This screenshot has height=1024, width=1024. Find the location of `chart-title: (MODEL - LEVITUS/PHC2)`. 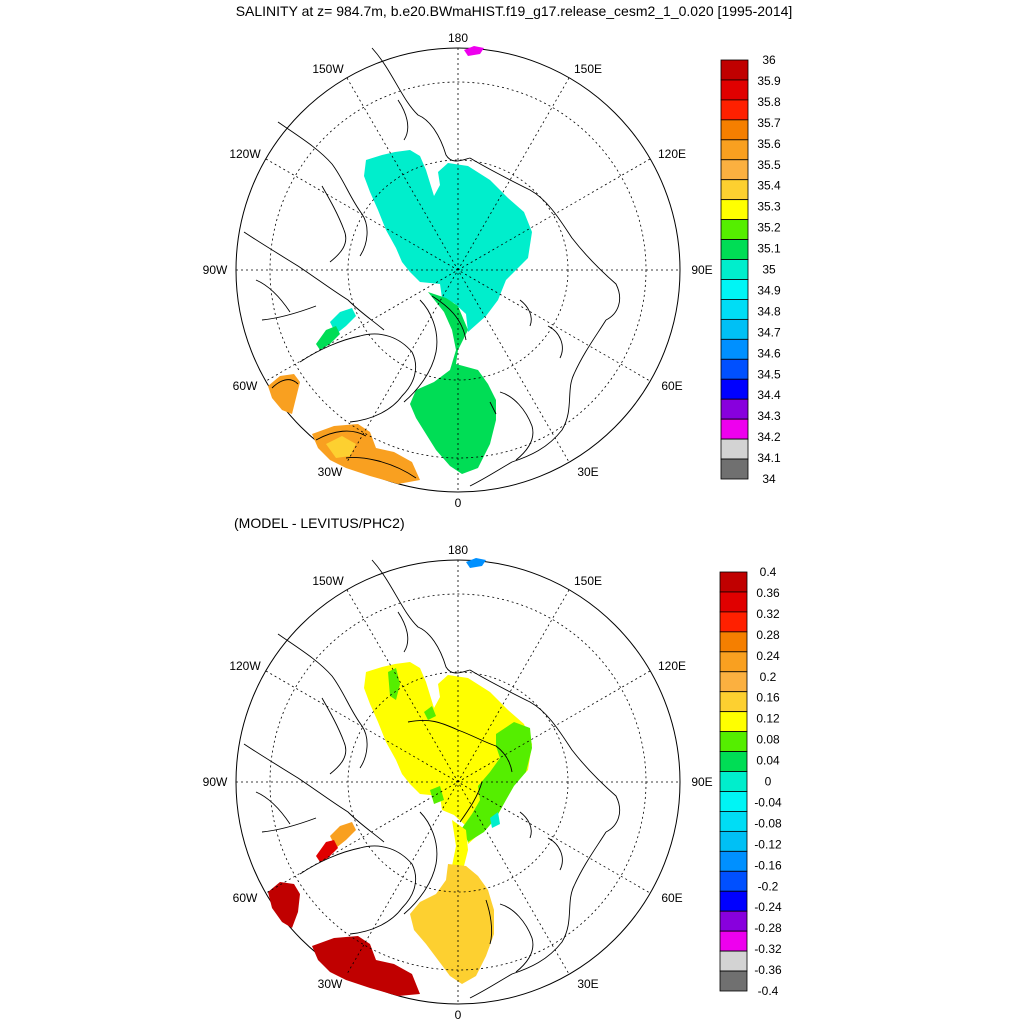

chart-title: (MODEL - LEVITUS/PHC2) is located at coordinates (319, 523).